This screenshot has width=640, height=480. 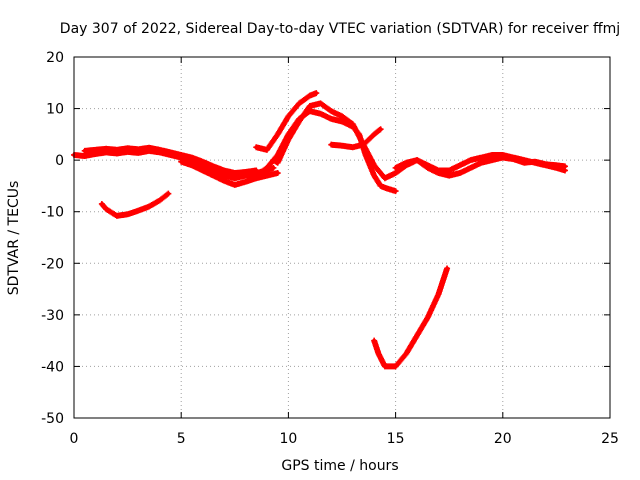 I want to click on y-tick-label: 10, so click(x=55, y=110).